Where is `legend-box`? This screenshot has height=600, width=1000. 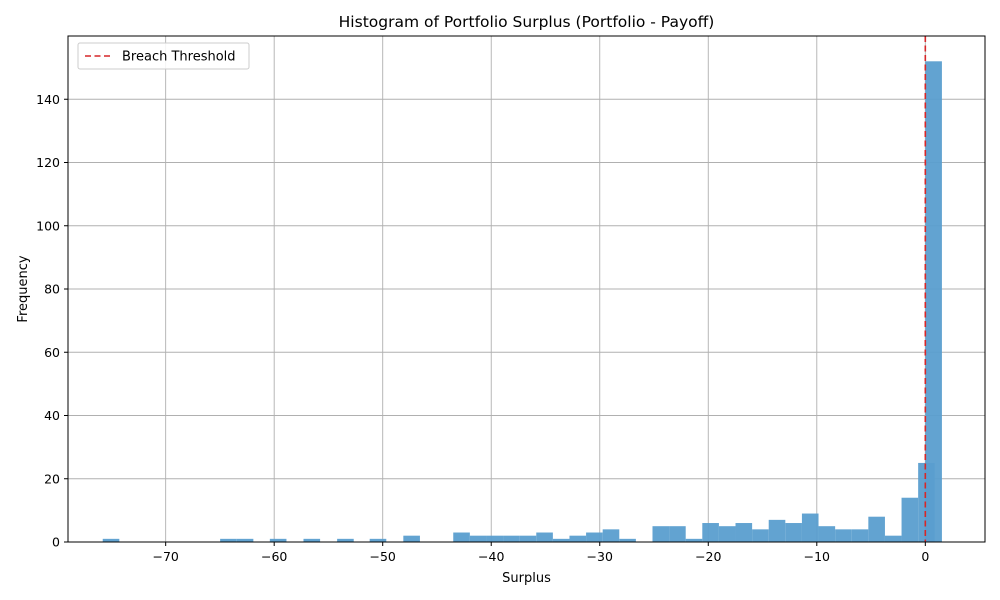
legend-box is located at coordinates (163, 56).